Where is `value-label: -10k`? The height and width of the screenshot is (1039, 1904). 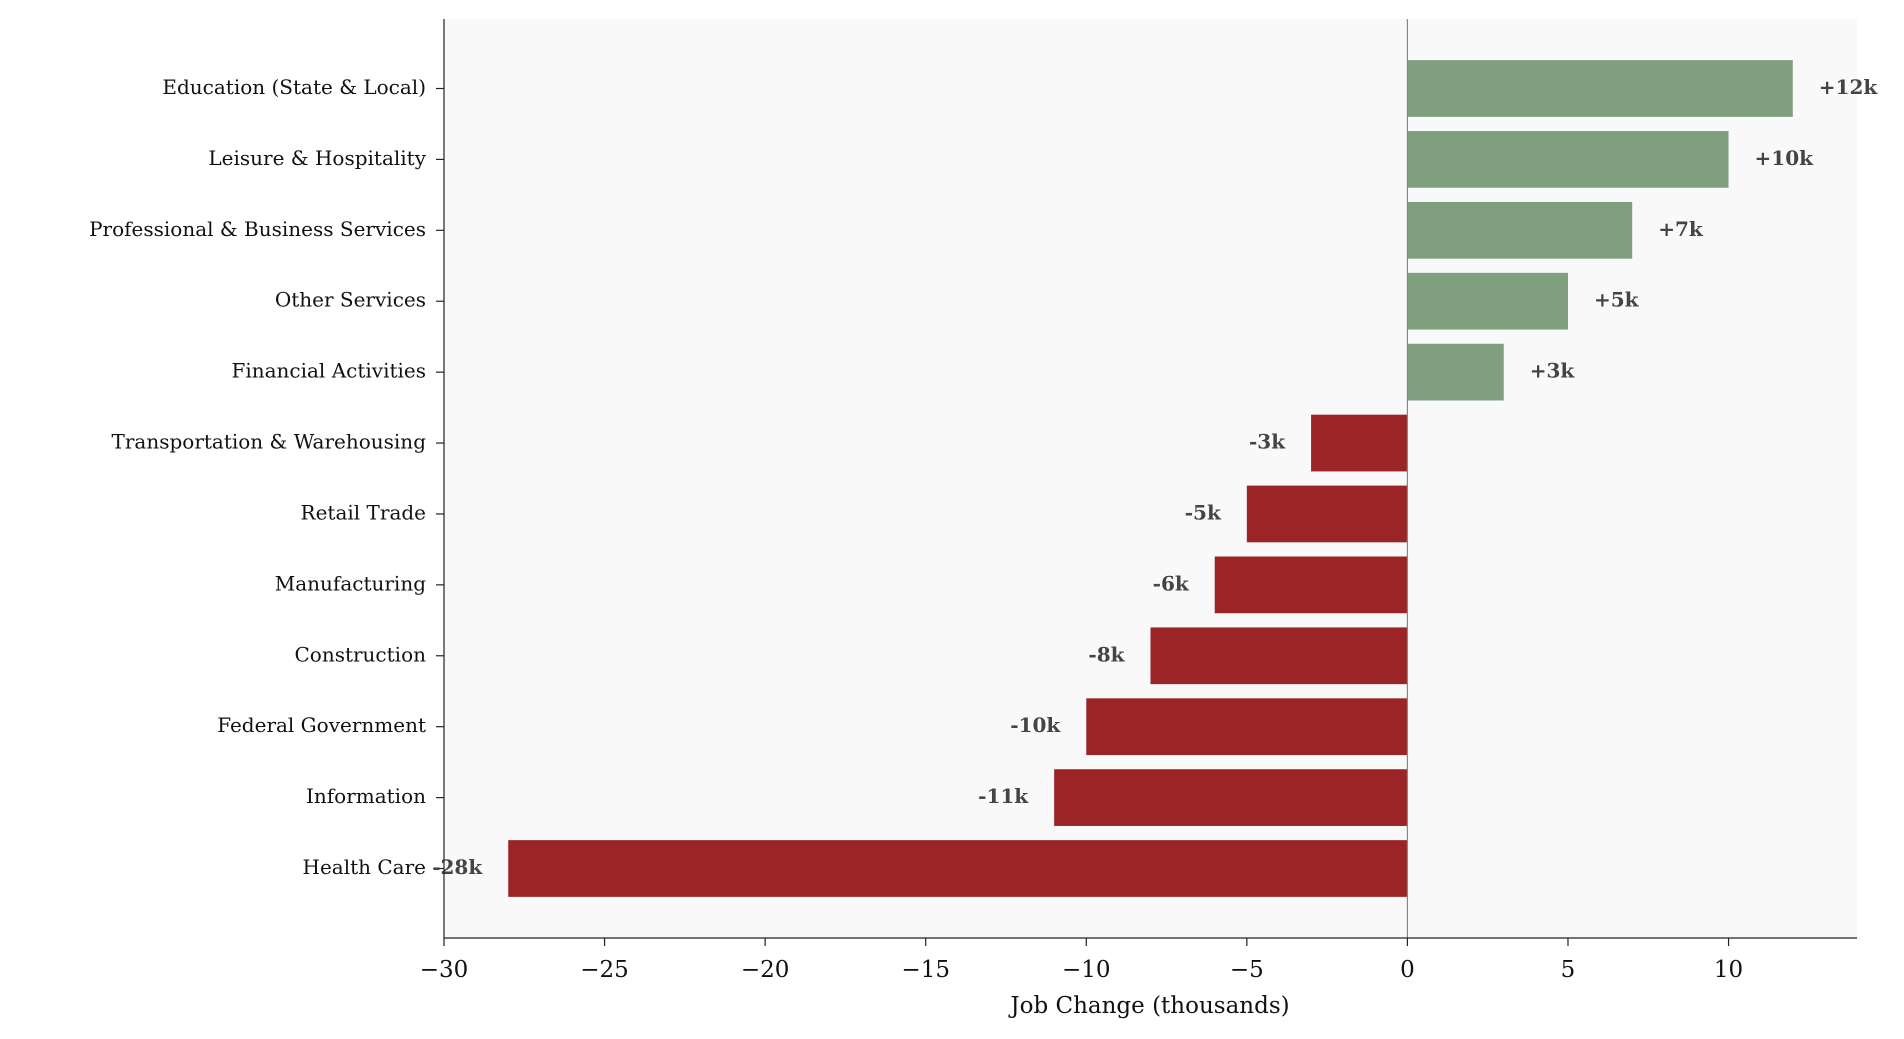 value-label: -10k is located at coordinates (1035, 725).